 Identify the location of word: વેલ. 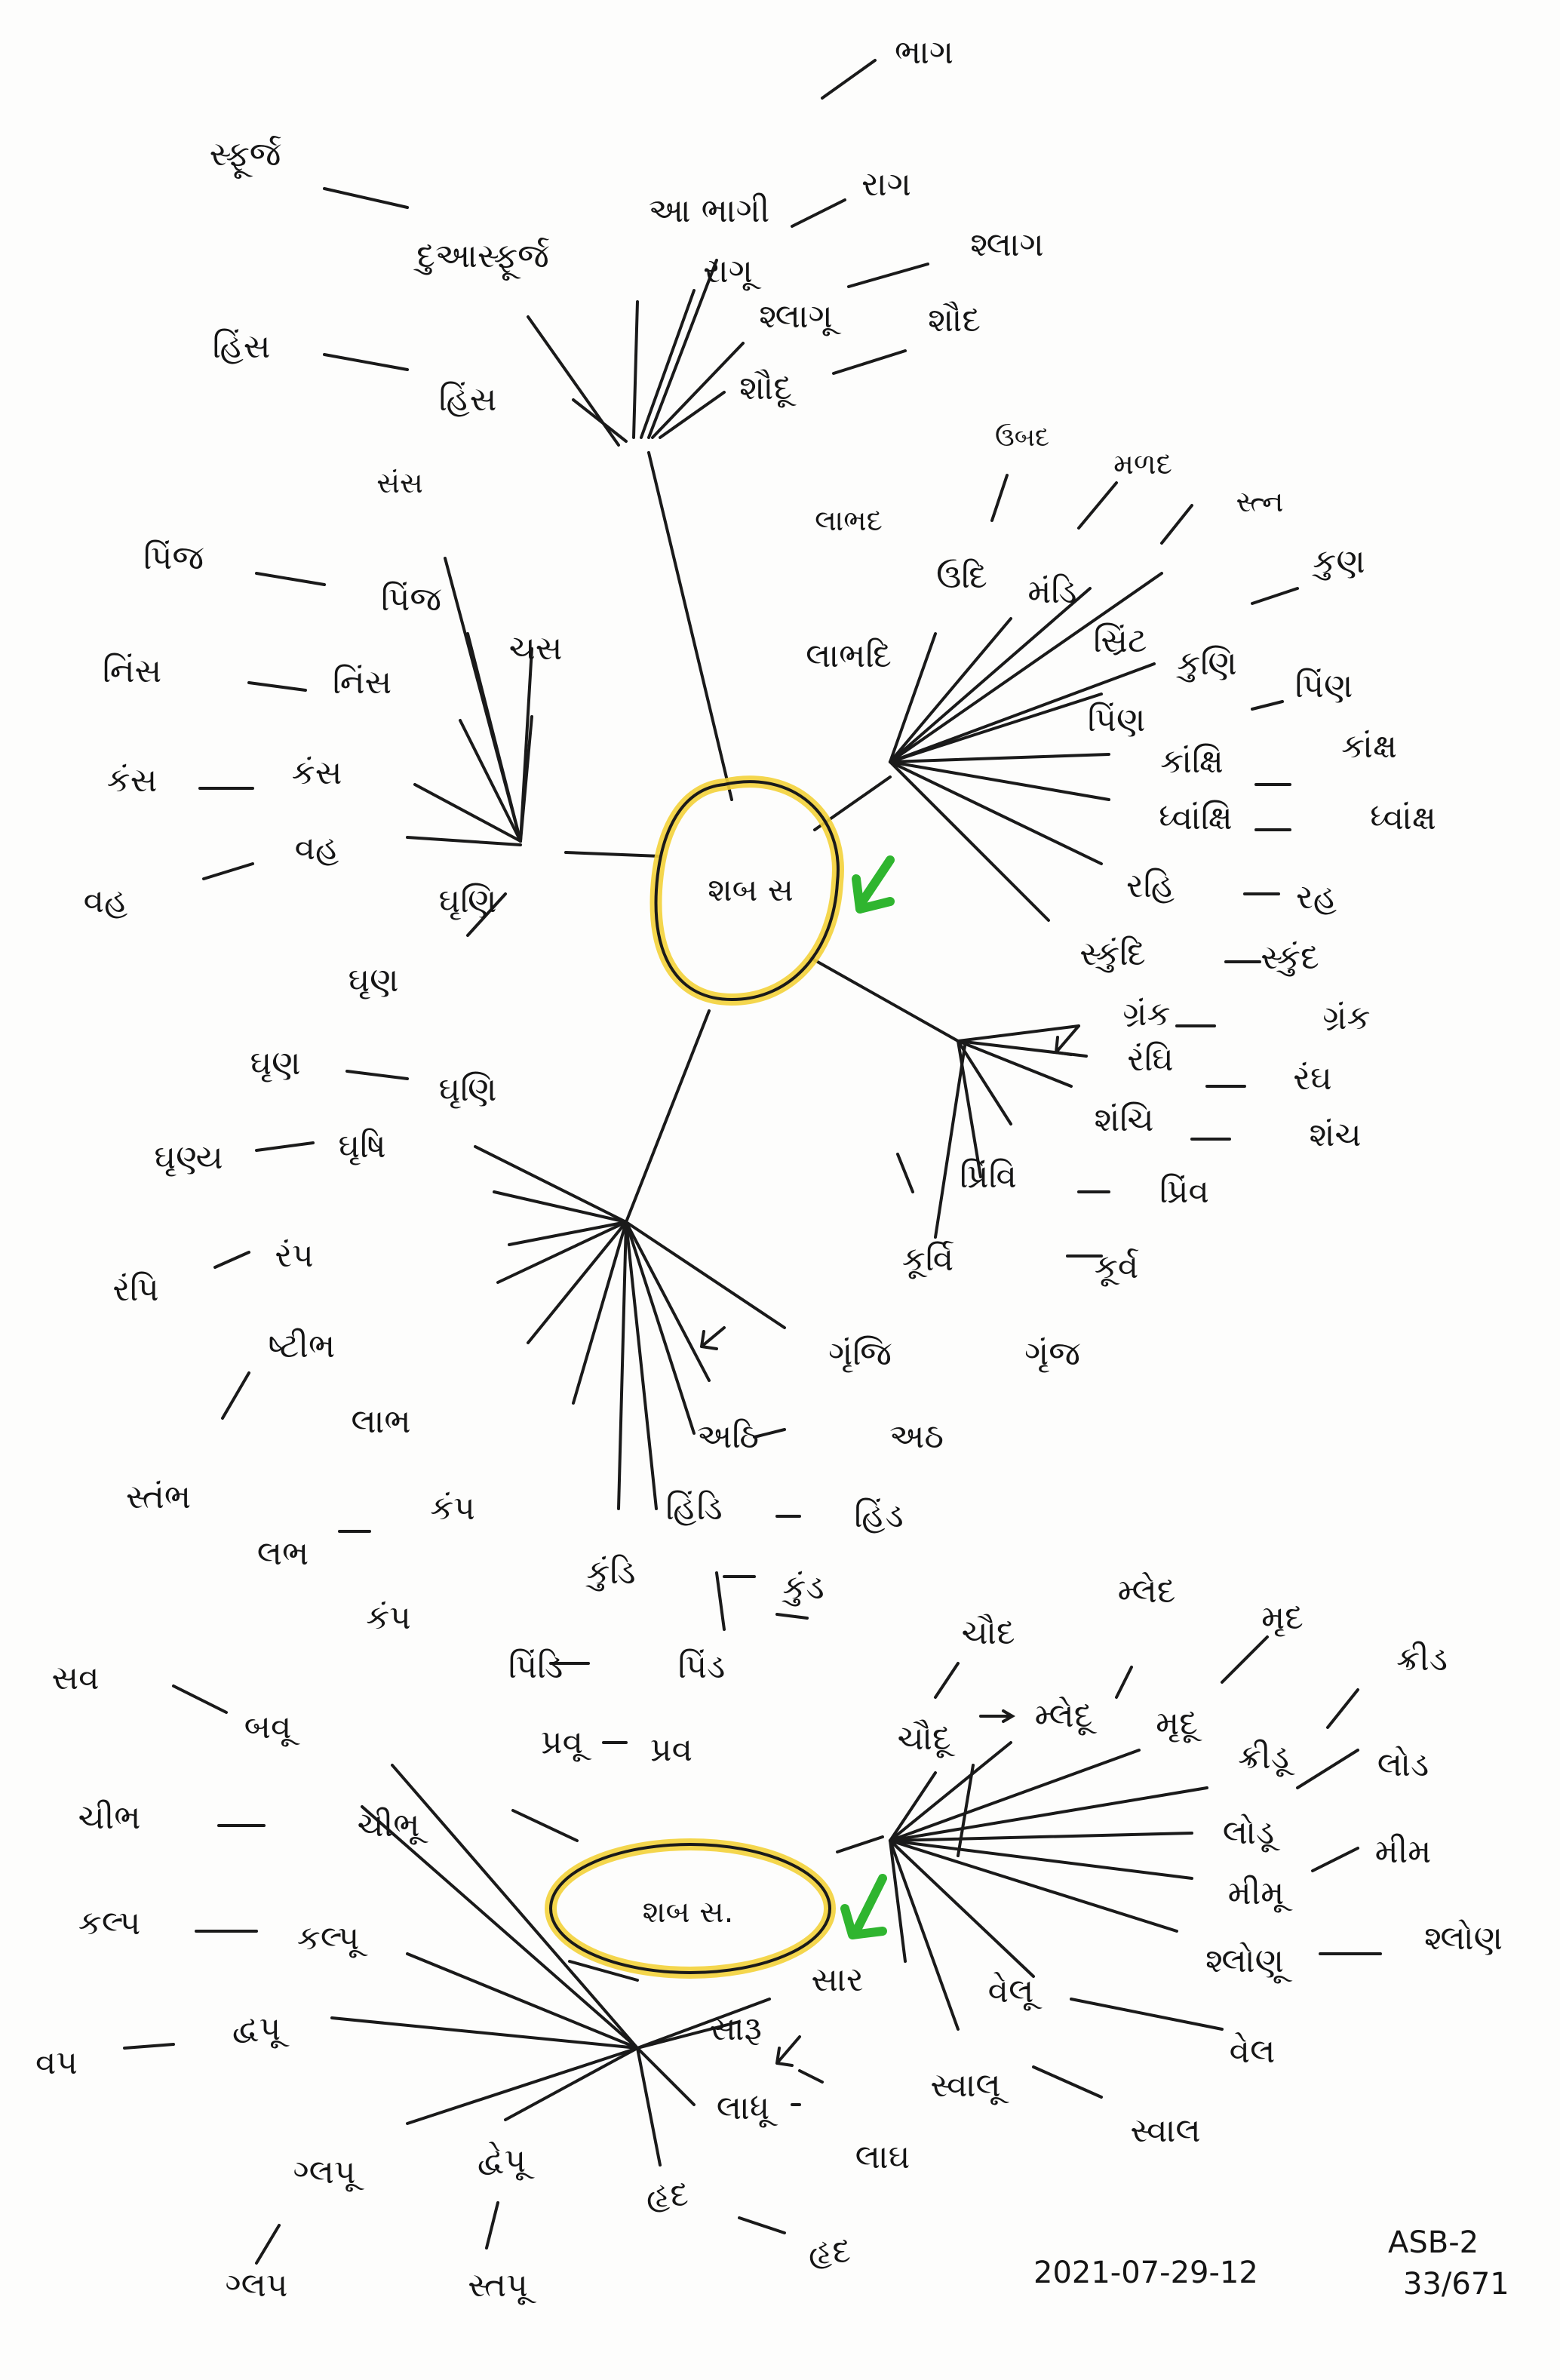
(1252, 2051).